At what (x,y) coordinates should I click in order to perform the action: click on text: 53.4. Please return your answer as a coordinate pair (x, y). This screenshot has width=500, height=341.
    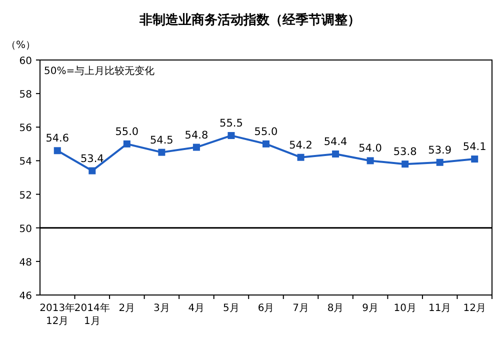
    Looking at the image, I should click on (92, 158).